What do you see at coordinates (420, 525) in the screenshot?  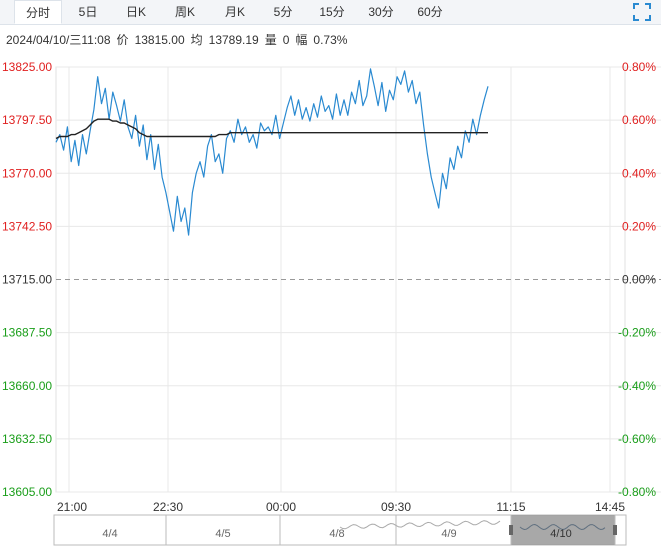 I see `minimap-sparkline` at bounding box center [420, 525].